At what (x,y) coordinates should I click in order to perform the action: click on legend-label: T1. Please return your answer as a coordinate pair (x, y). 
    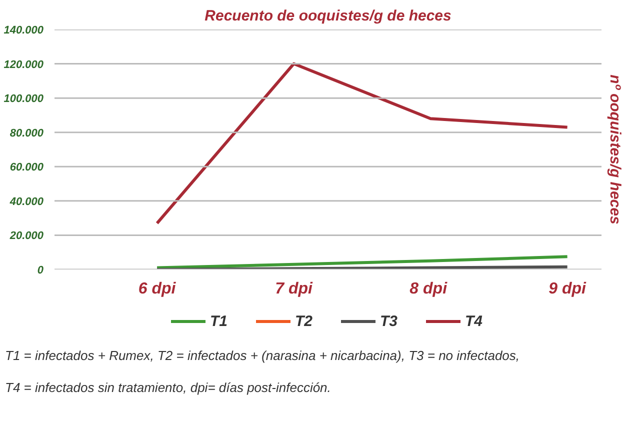
    Looking at the image, I should click on (219, 321).